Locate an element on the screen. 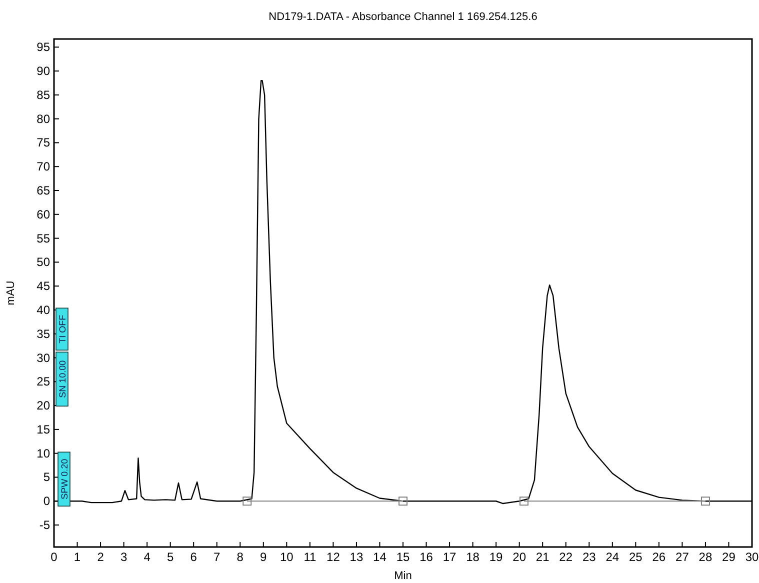 The image size is (759, 583). x-tick-label: 10 is located at coordinates (287, 557).